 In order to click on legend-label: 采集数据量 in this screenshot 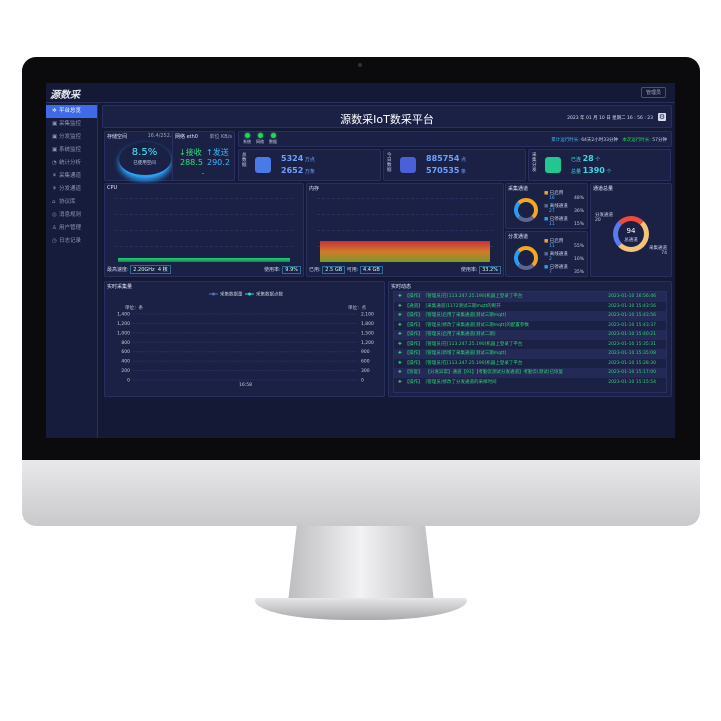, I will do `click(231, 294)`.